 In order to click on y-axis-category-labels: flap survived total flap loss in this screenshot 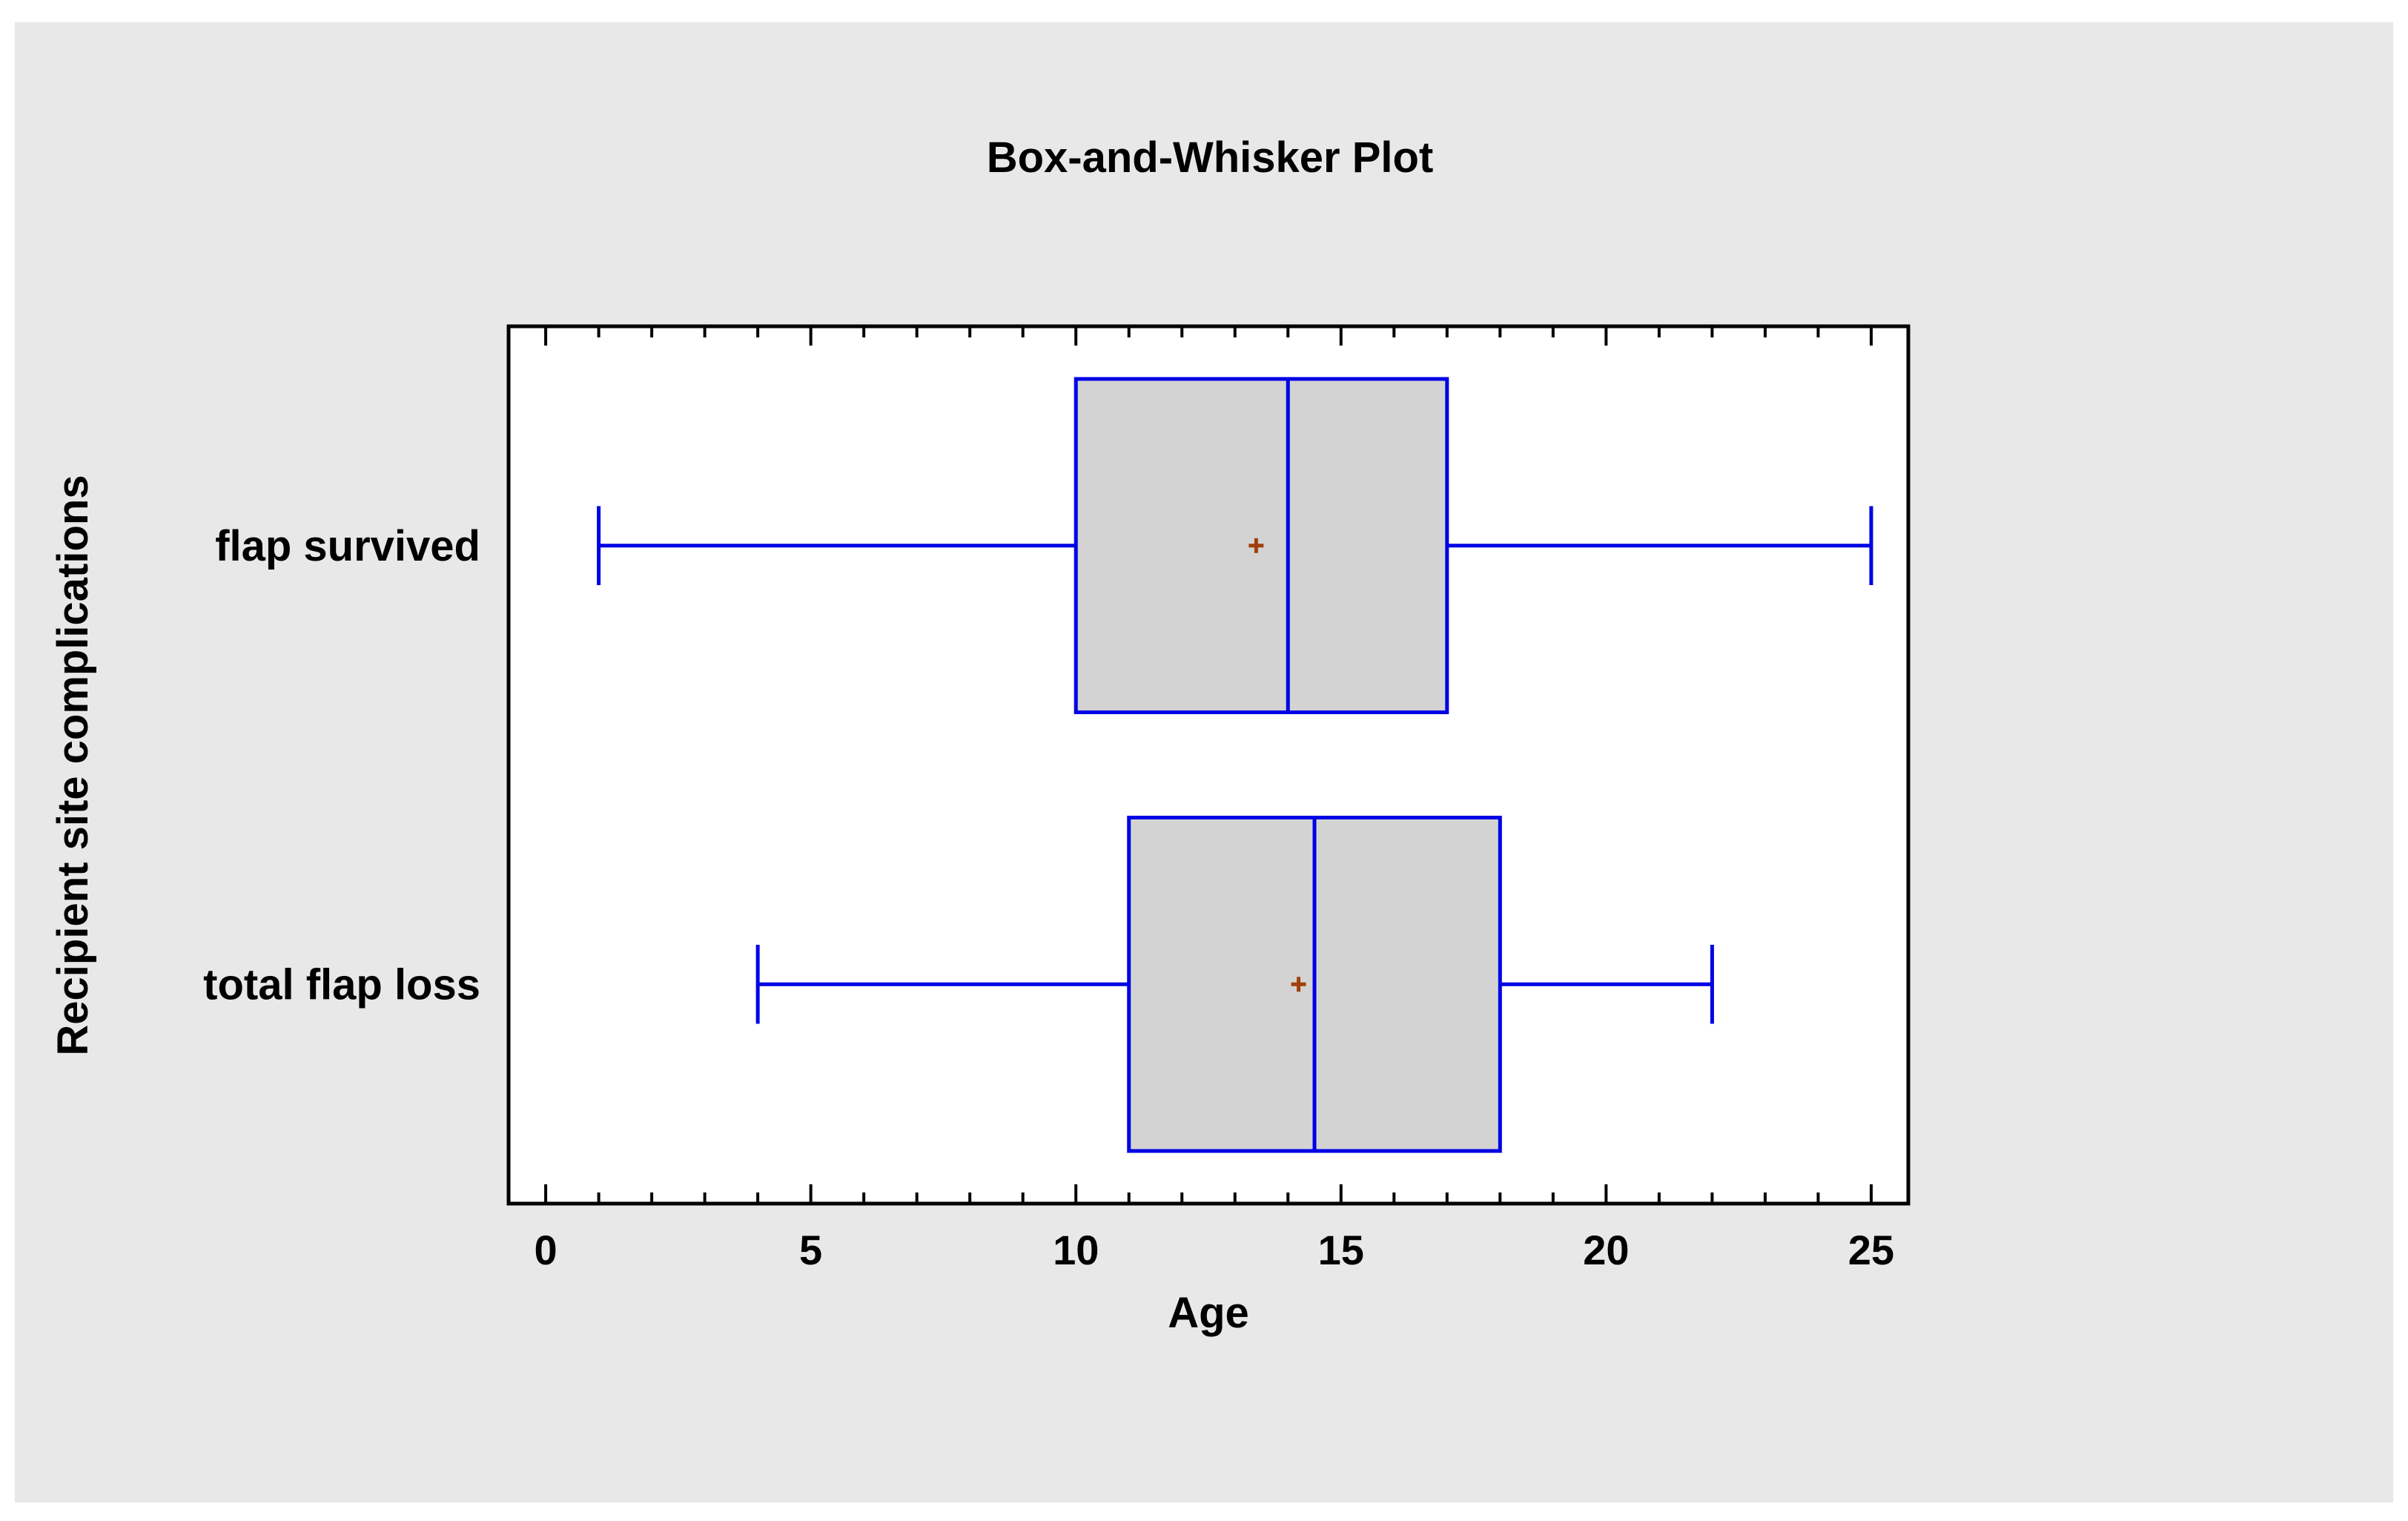, I will do `click(341, 765)`.